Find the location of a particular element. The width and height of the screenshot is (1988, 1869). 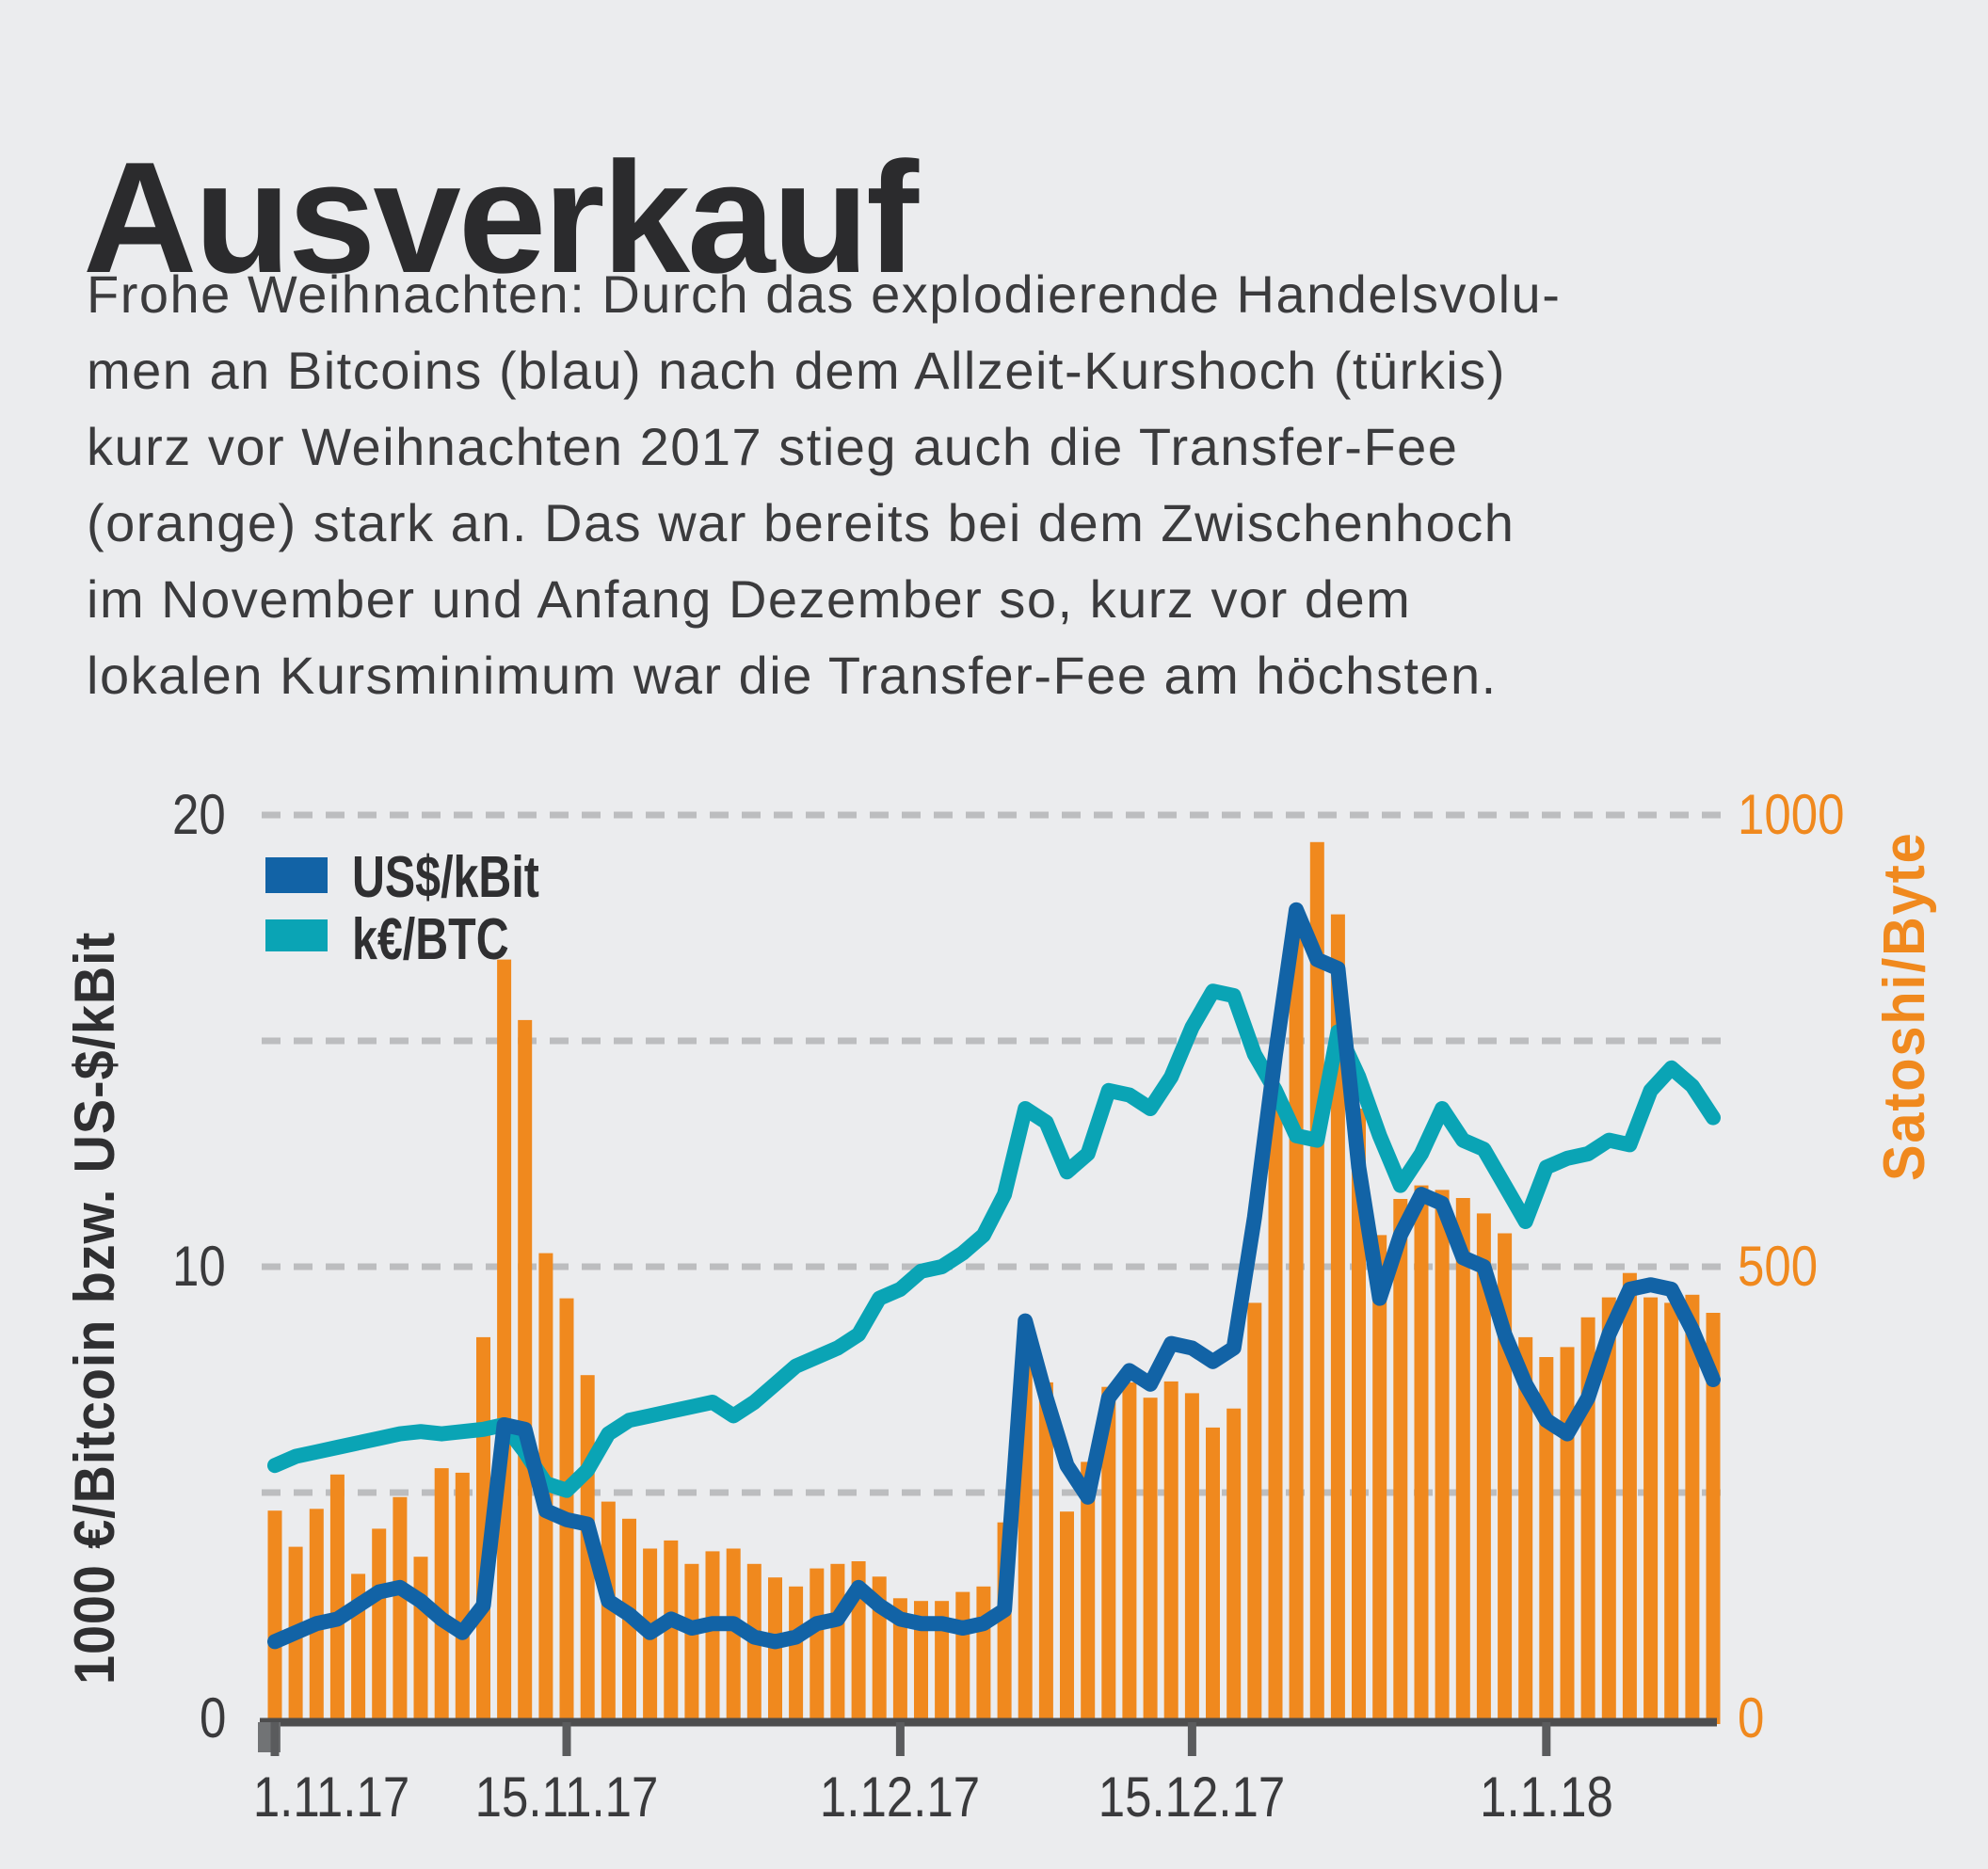

legend-label-eur: k€/BTC is located at coordinates (431, 939).